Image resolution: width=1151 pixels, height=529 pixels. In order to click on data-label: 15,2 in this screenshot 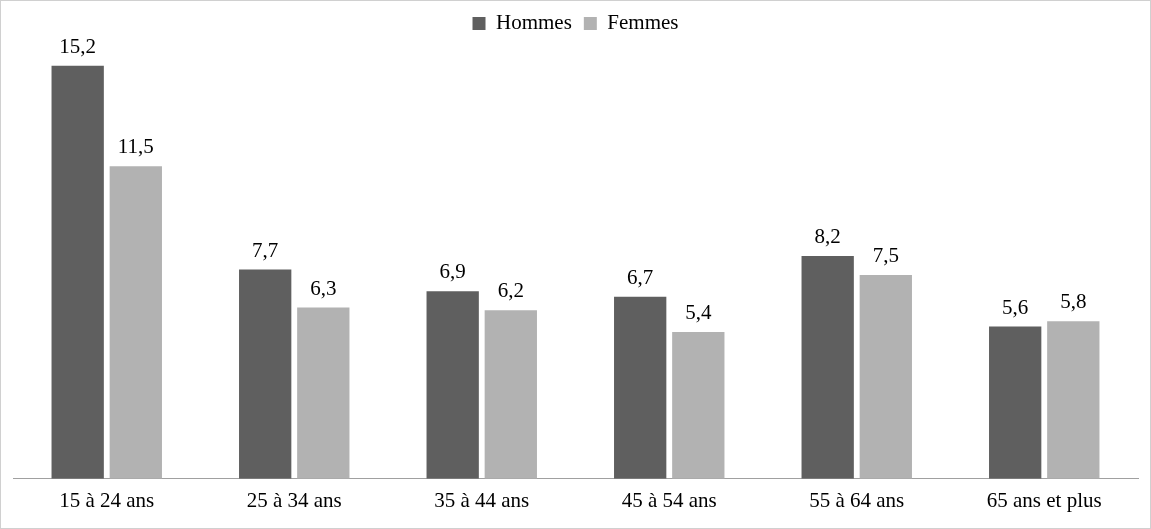, I will do `click(78, 45)`.